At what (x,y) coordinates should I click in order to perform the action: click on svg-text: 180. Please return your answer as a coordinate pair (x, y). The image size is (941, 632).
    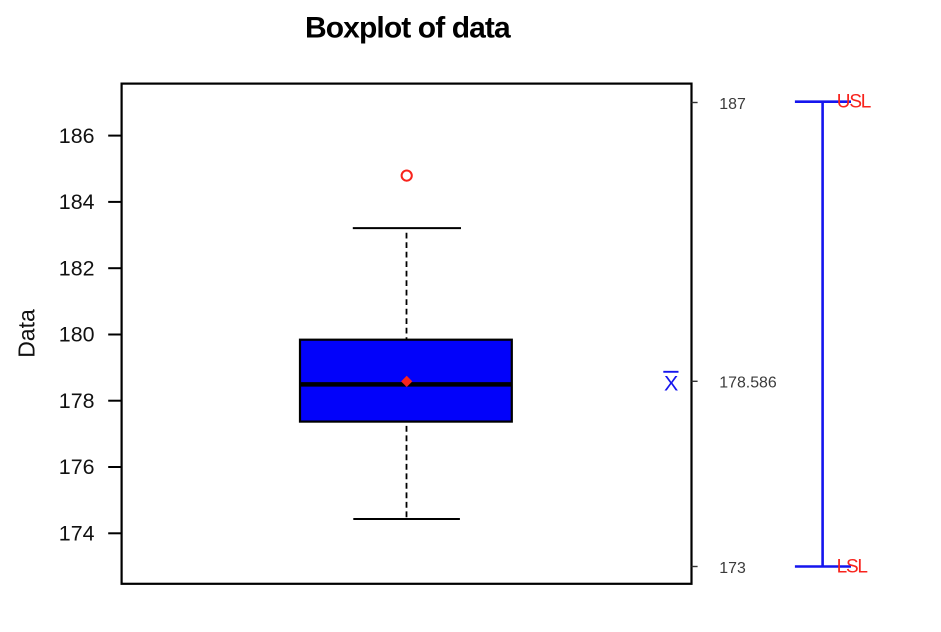
    Looking at the image, I should click on (77, 335).